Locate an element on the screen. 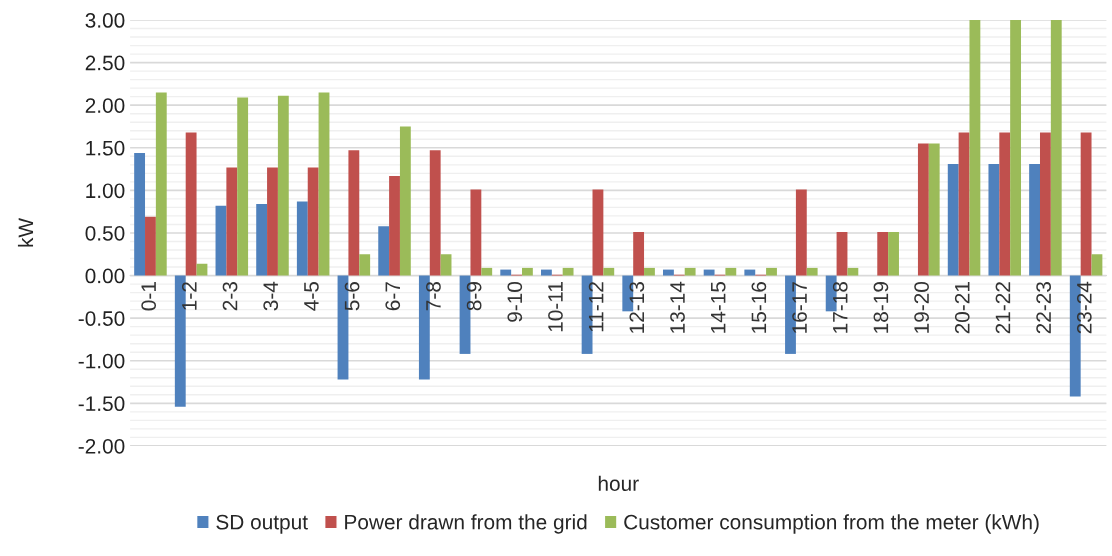 The image size is (1112, 556). x-tick-label: 0-1 is located at coordinates (149, 296).